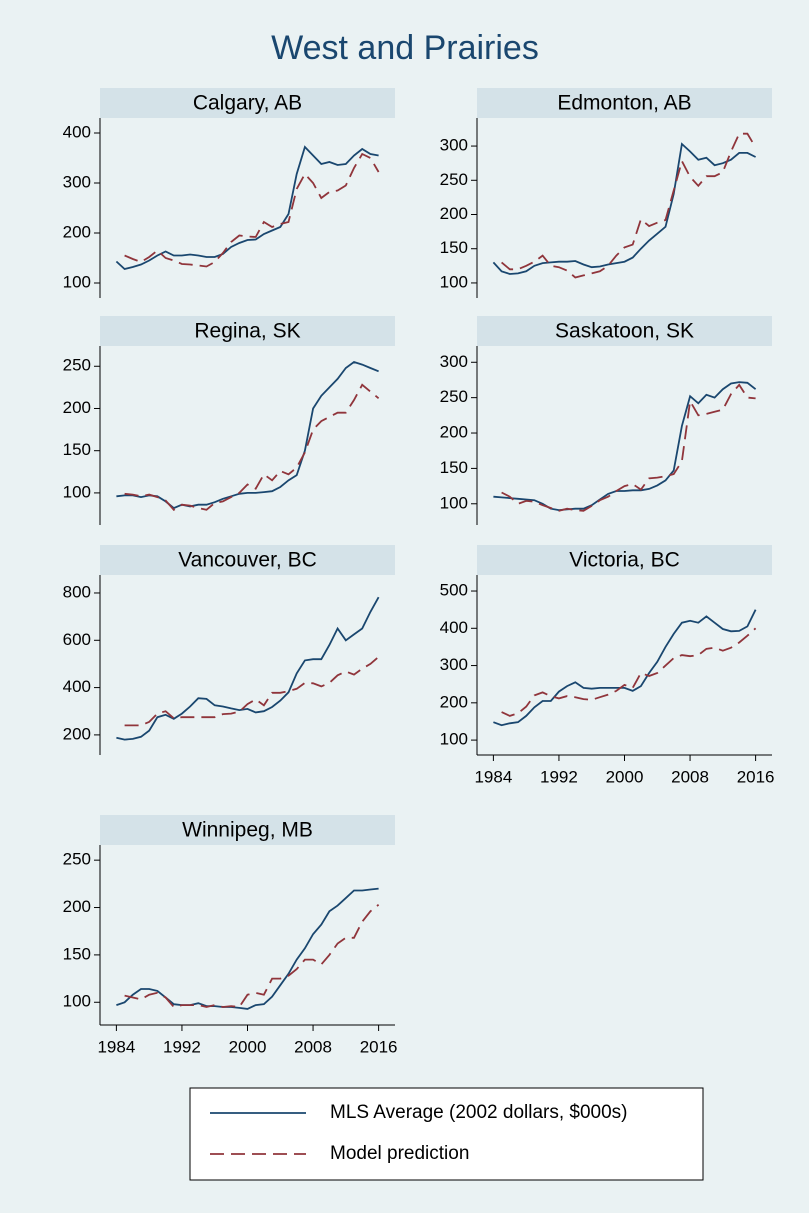  Describe the element at coordinates (479, 1112) in the screenshot. I see `legend-label: MLS Average (2002 dollars, $000s)` at that location.